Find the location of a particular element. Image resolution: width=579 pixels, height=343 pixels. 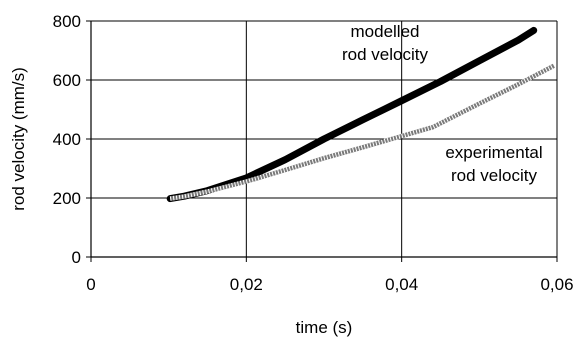

x-tick-label: 0,06 is located at coordinates (556, 284).